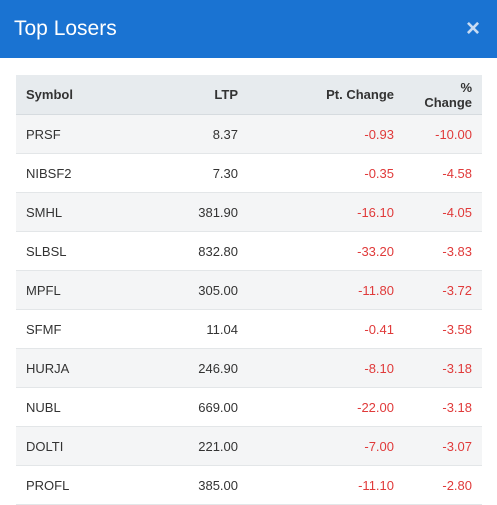  I want to click on symbol-cell: DOLTI, so click(74, 446).